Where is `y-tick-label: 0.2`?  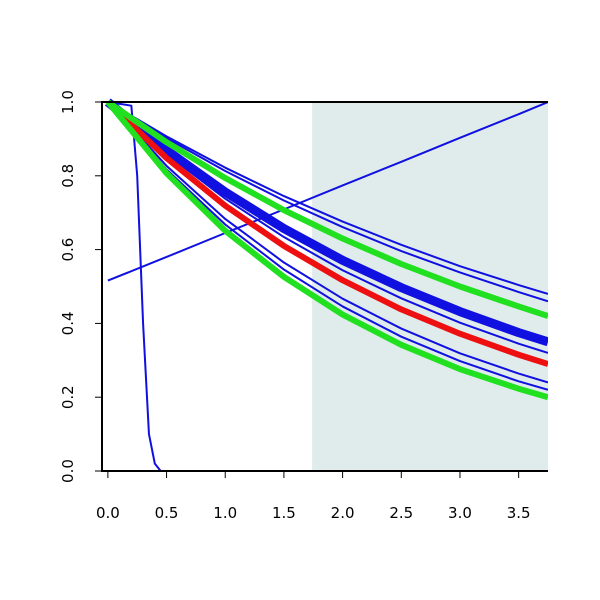 y-tick-label: 0.2 is located at coordinates (68, 397).